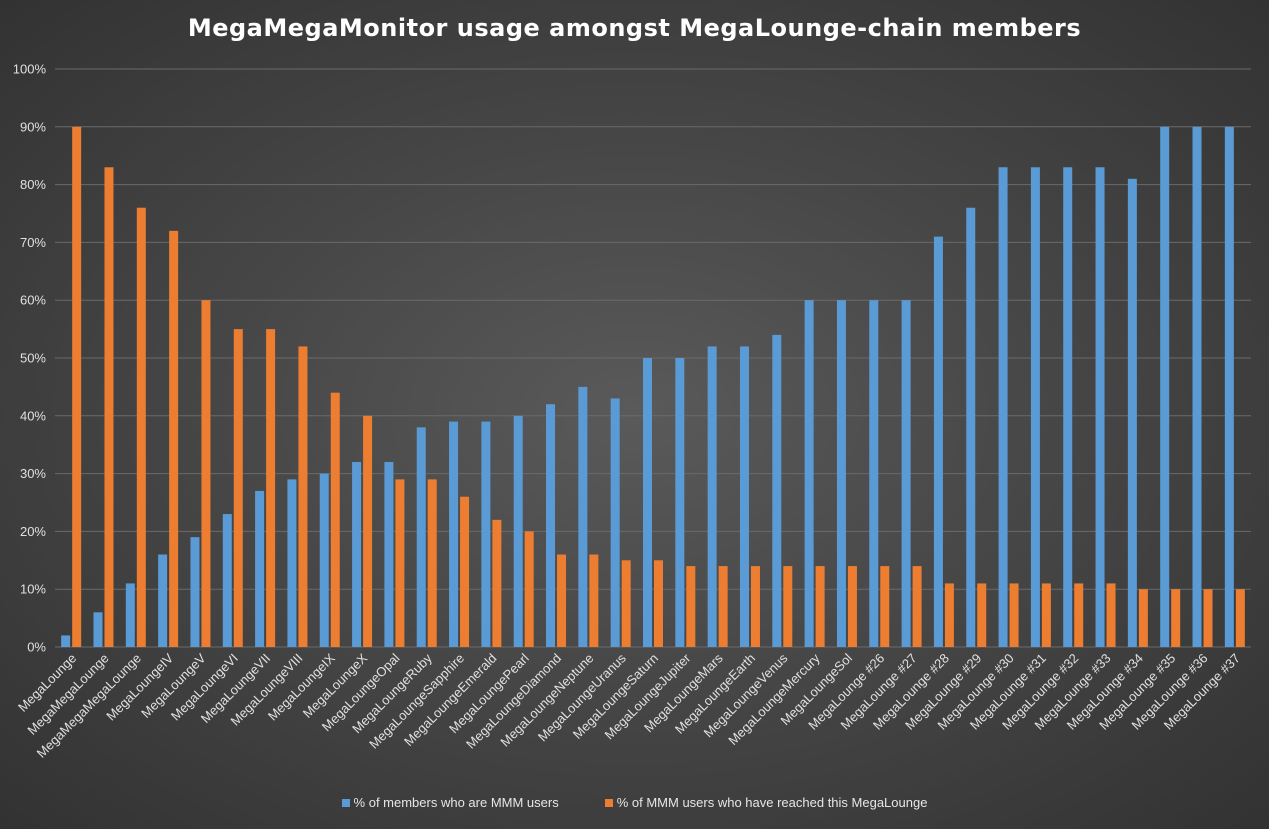 This screenshot has height=829, width=1269. Describe the element at coordinates (30, 69) in the screenshot. I see `y-tick-label: 100%` at that location.